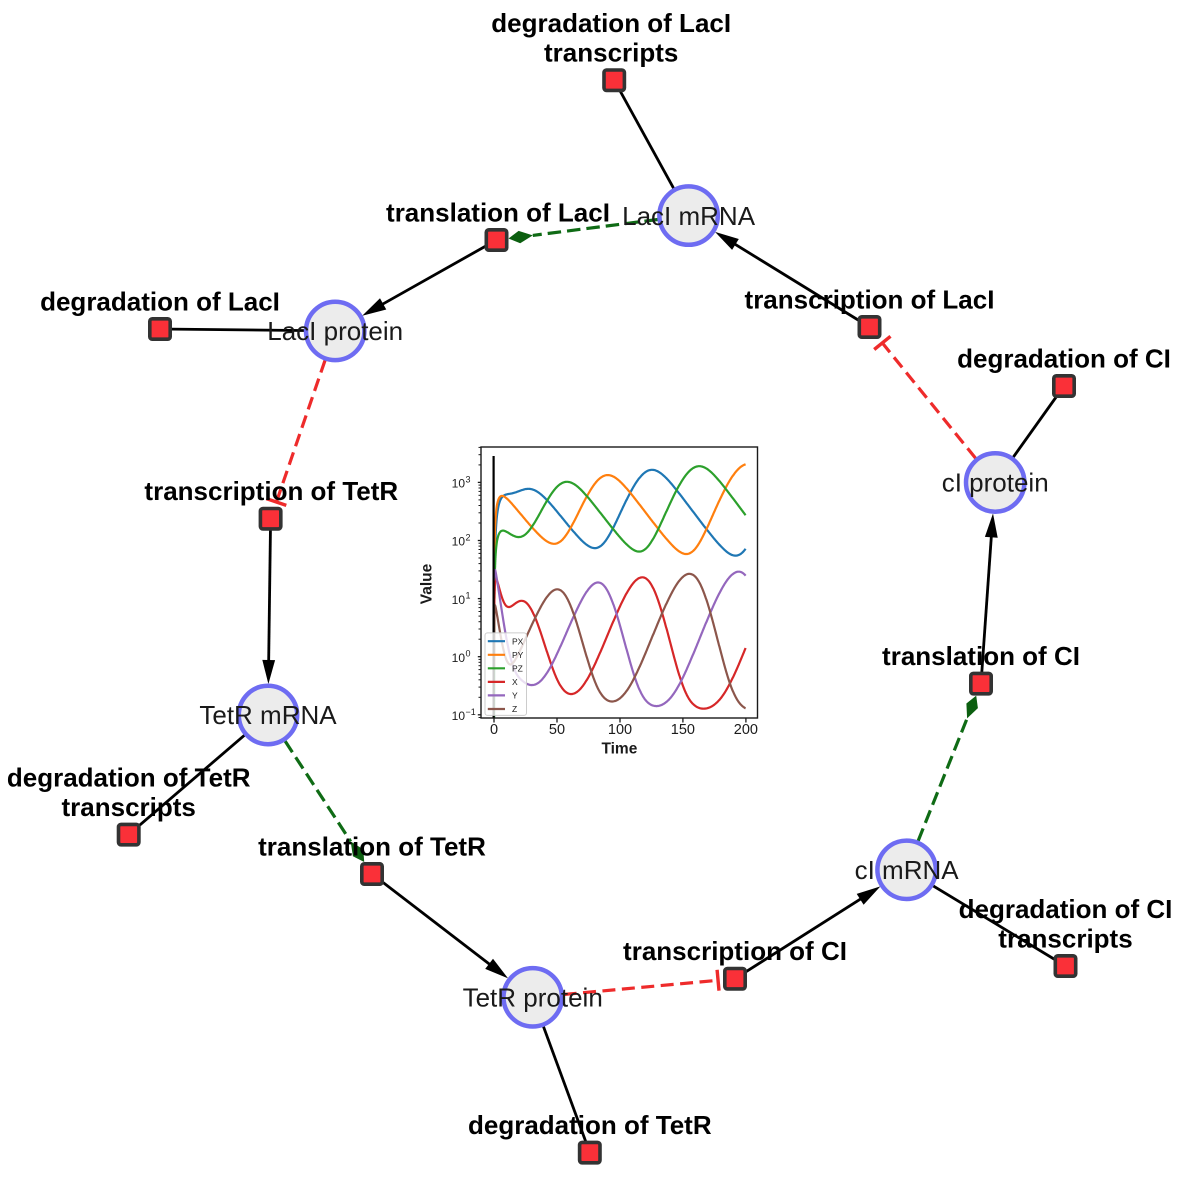 This screenshot has height=1200, width=1189. What do you see at coordinates (689, 216) in the screenshot?
I see `svg-text: LacI mRNA` at bounding box center [689, 216].